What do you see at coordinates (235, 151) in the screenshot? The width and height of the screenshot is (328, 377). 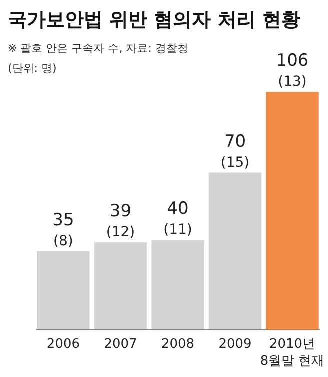 I see `data-label: 70 (15)` at bounding box center [235, 151].